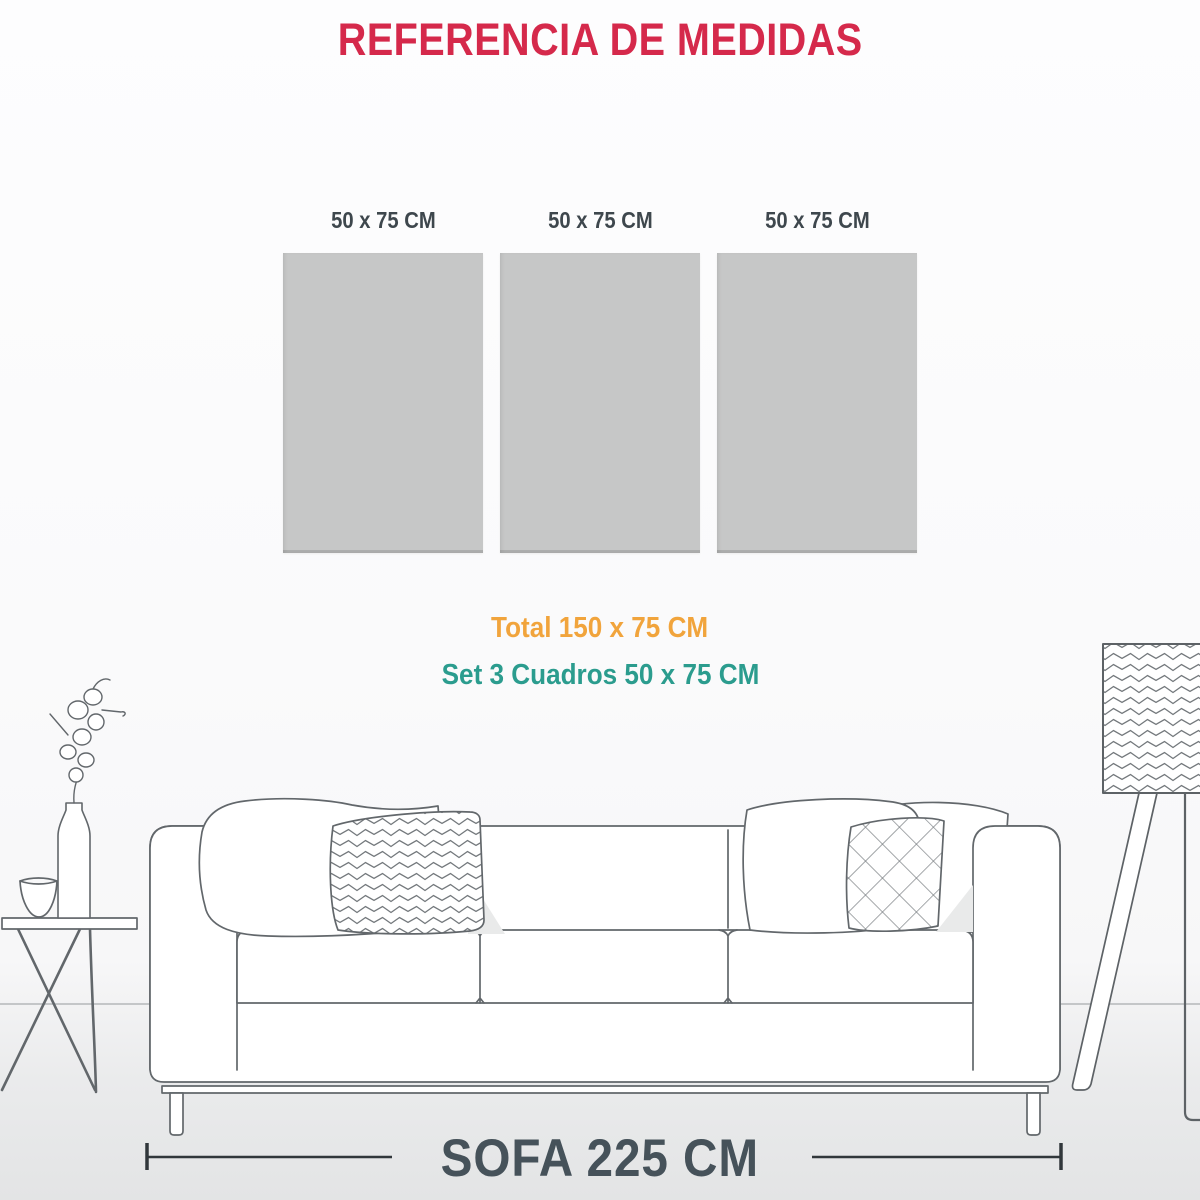  What do you see at coordinates (1114, 941) in the screenshot?
I see `lamp-leg-diagonal` at bounding box center [1114, 941].